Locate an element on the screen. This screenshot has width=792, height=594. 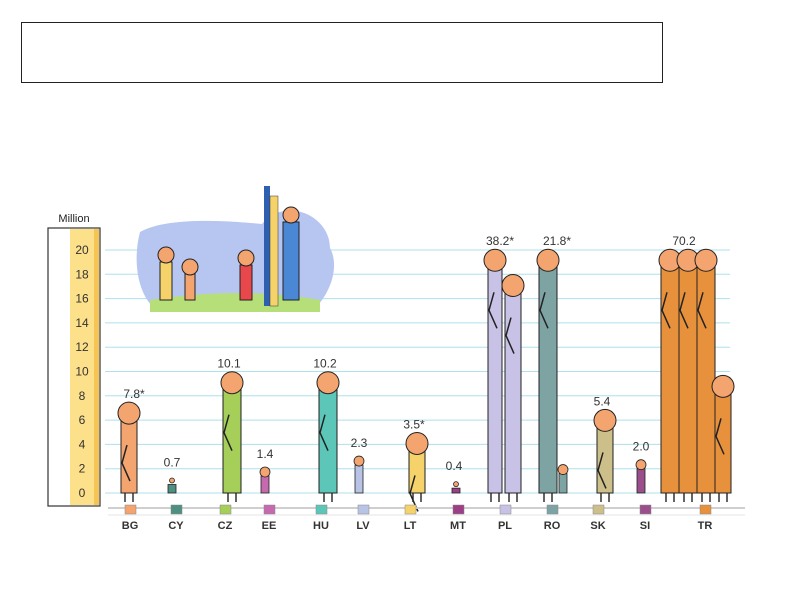
bar-sk: 5.4 is located at coordinates (605, 448).